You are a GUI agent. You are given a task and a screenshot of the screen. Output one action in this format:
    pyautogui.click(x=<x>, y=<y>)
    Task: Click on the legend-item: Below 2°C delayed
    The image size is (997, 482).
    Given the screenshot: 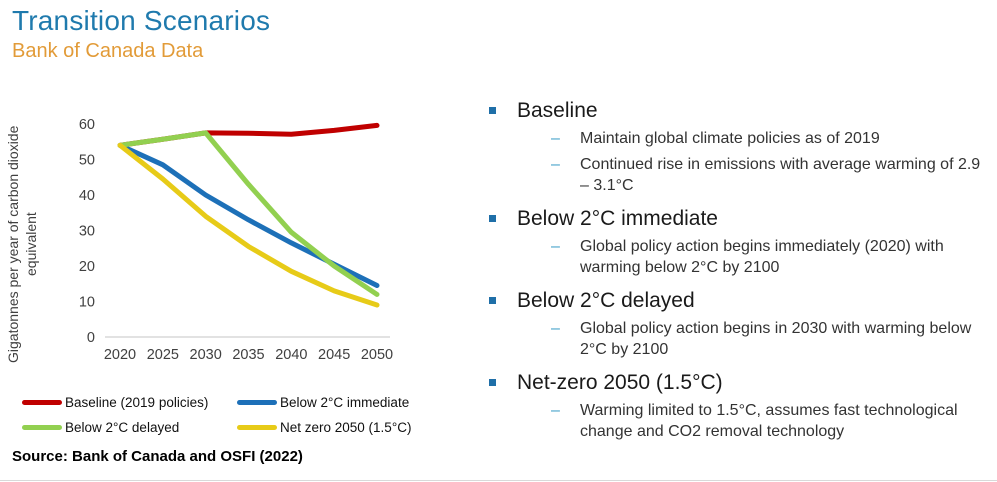 What is the action you would take?
    pyautogui.click(x=129, y=427)
    